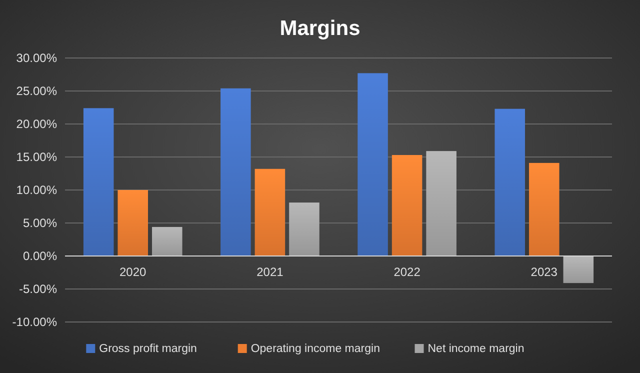  I want to click on x-tick-label: 2021, so click(270, 272).